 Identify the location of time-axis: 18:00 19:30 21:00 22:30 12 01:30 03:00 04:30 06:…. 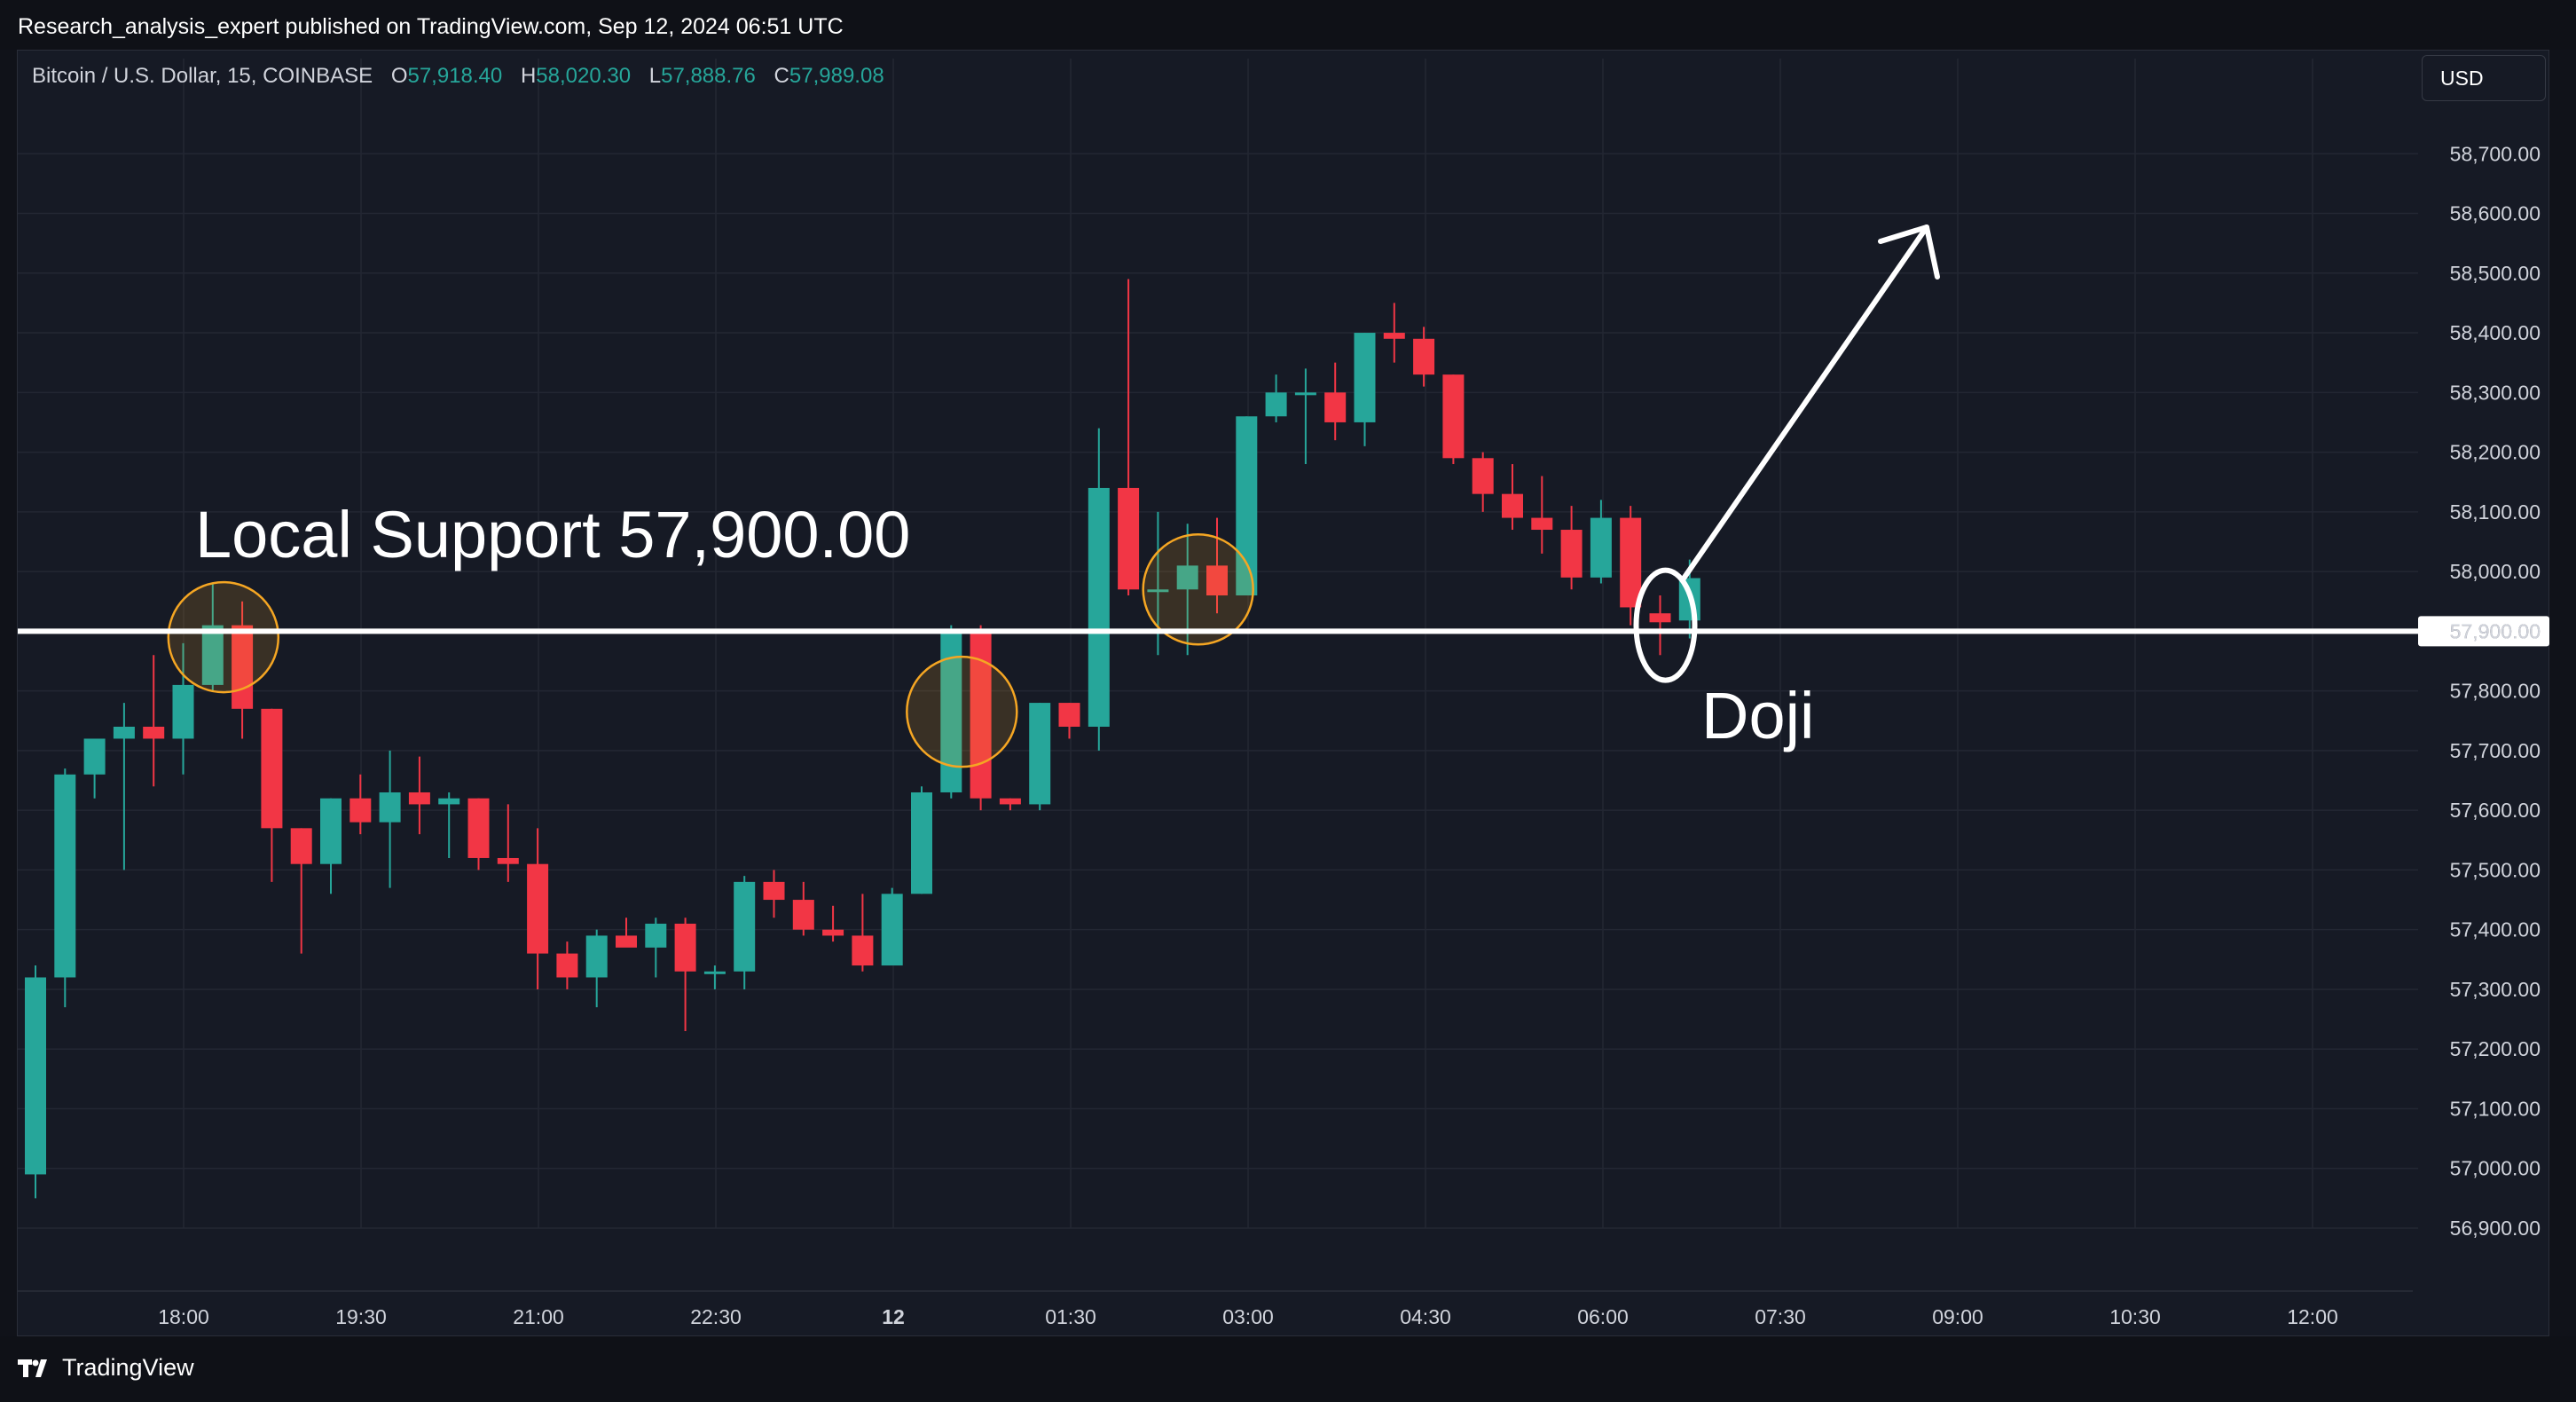
(1248, 1316).